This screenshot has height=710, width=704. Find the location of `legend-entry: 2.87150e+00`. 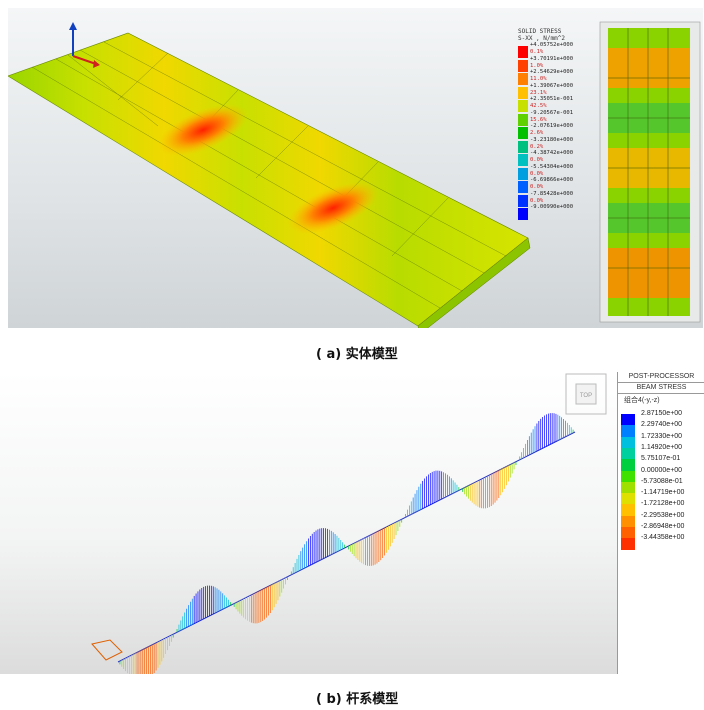

legend-entry: 2.87150e+00 is located at coordinates (662, 418).